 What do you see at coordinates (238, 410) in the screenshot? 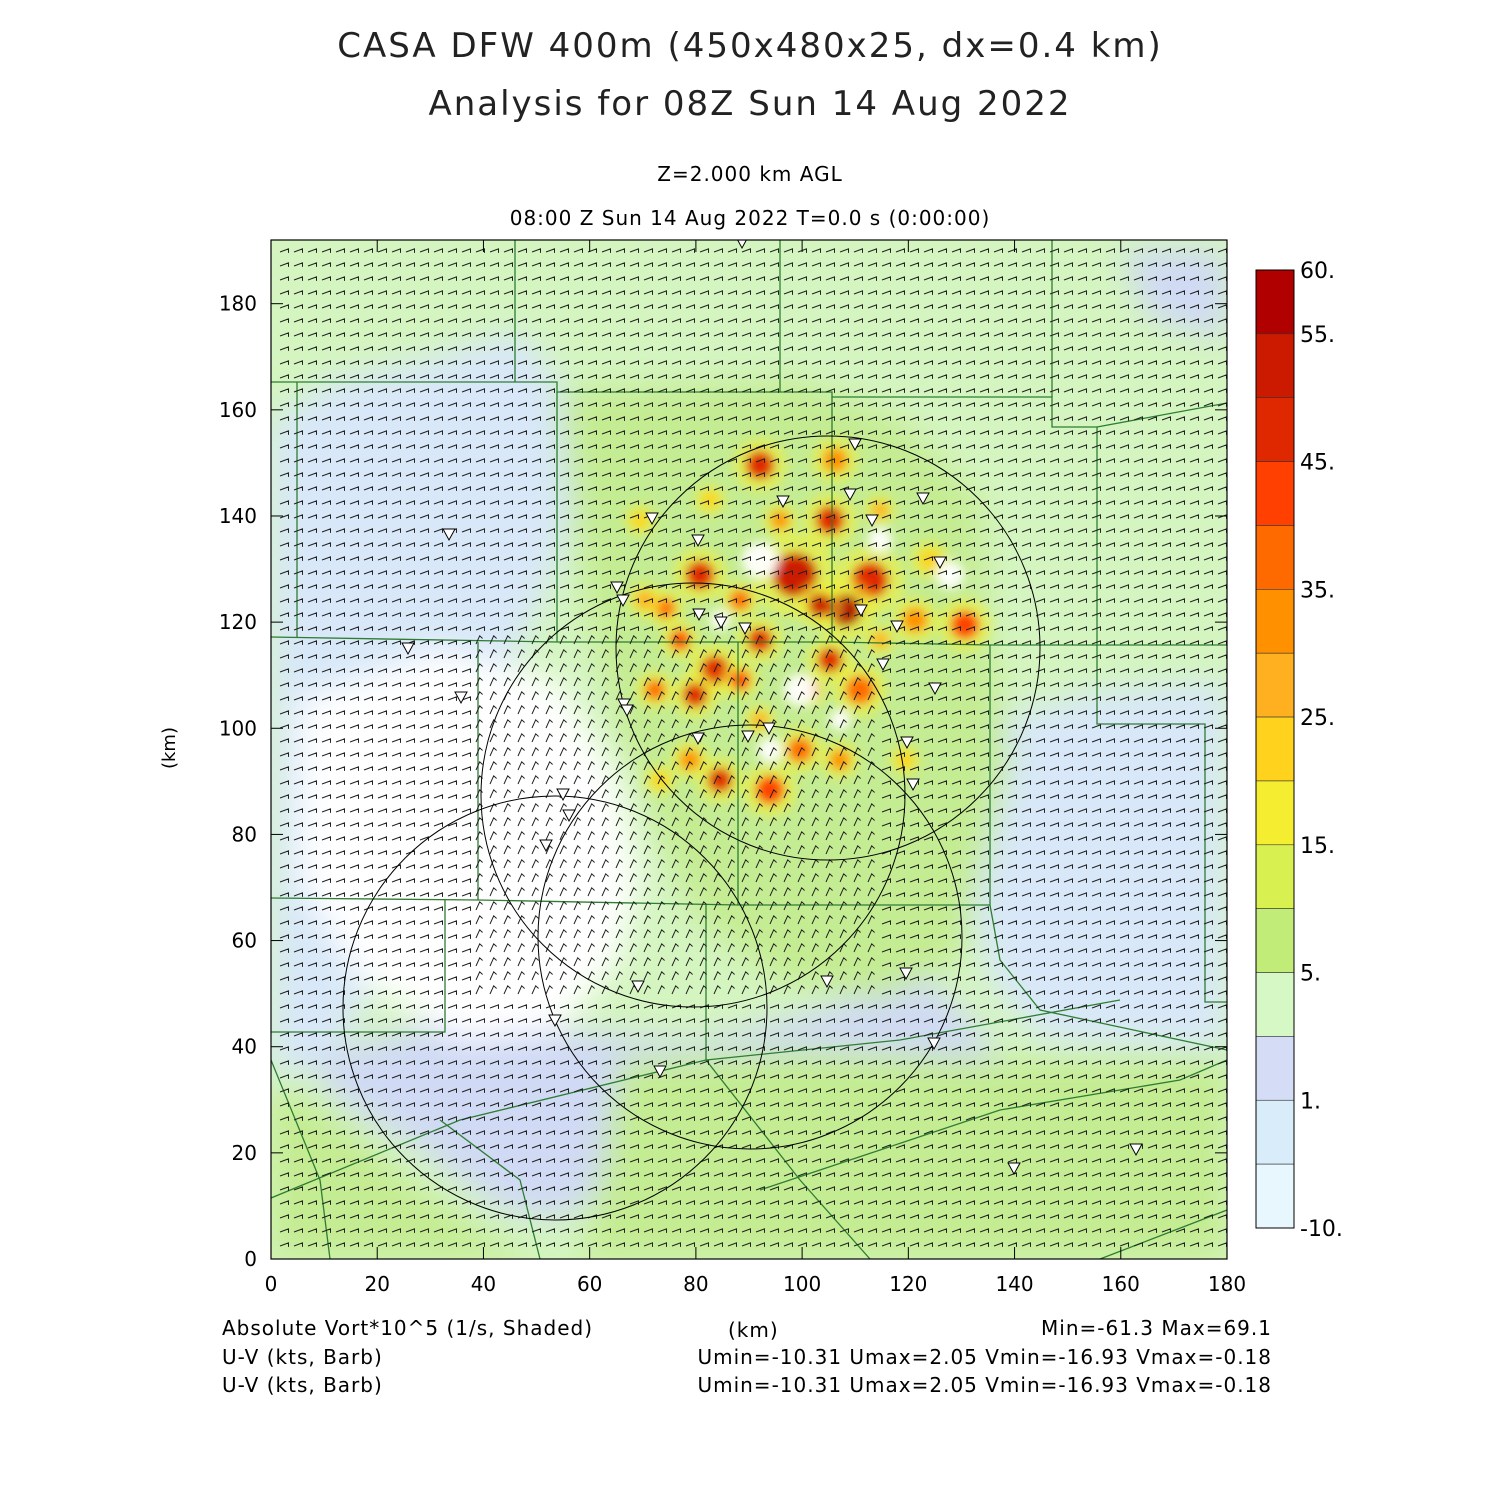
I see `y-tick-label: 160` at bounding box center [238, 410].